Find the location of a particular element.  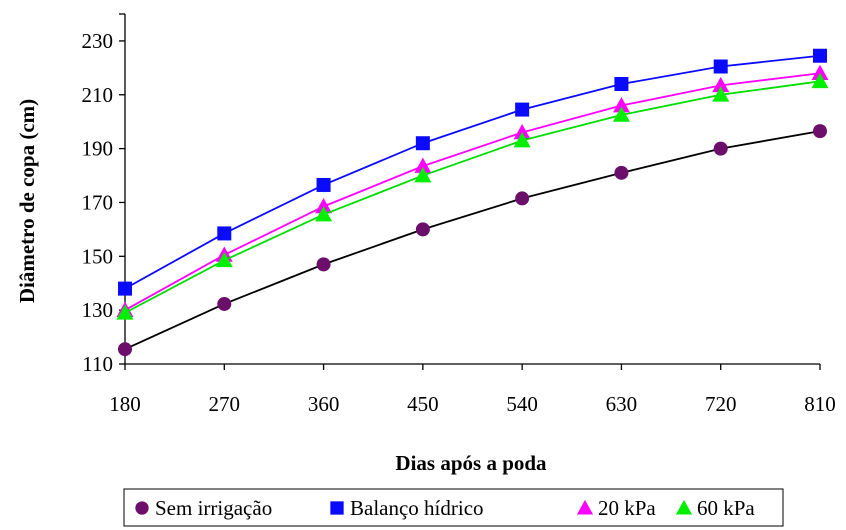

legend-item: 60 kPa is located at coordinates (715, 508).